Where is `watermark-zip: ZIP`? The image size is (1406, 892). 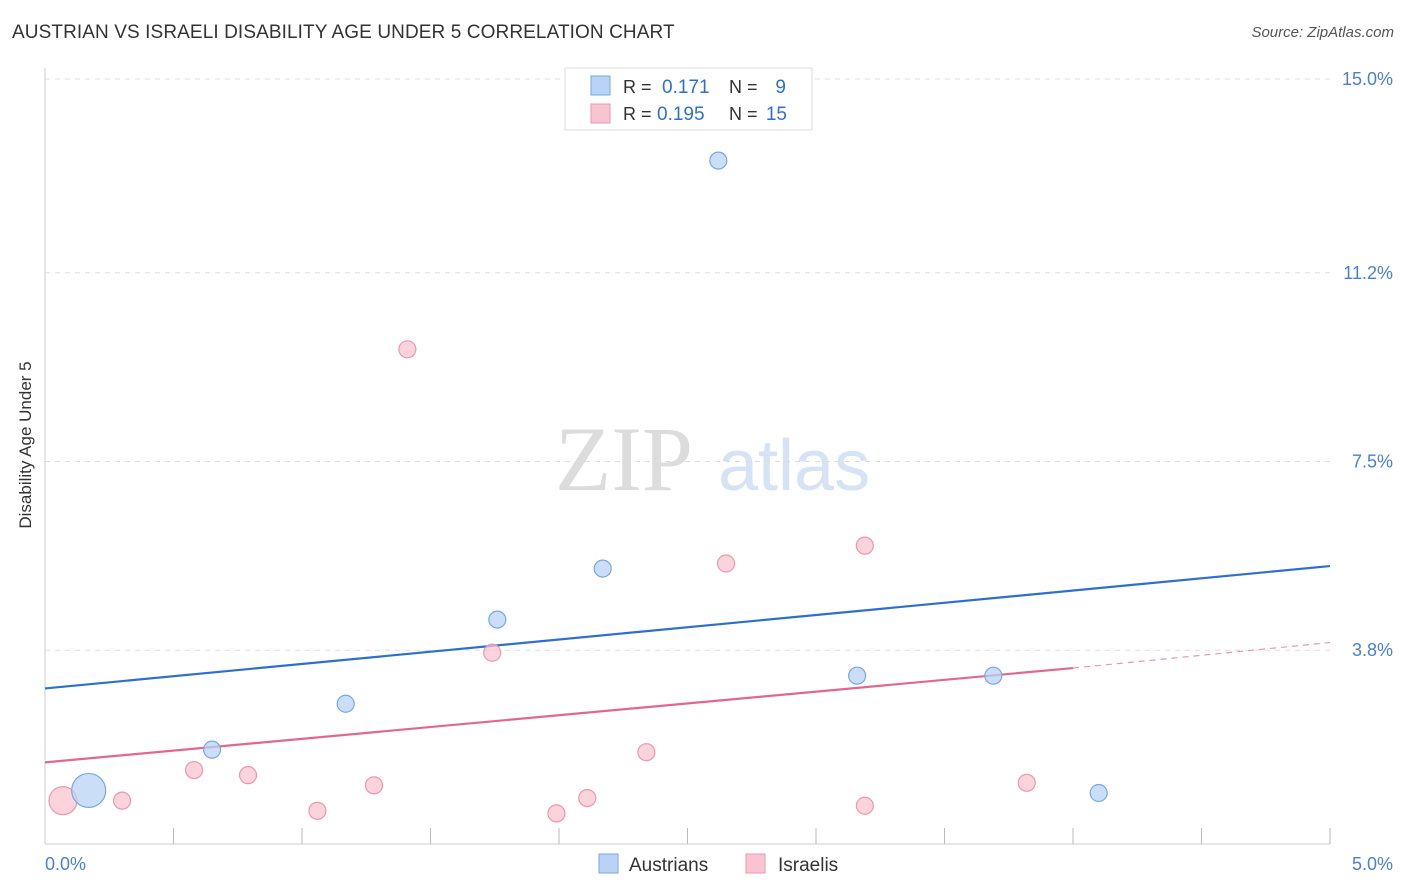 watermark-zip: ZIP is located at coordinates (624, 459).